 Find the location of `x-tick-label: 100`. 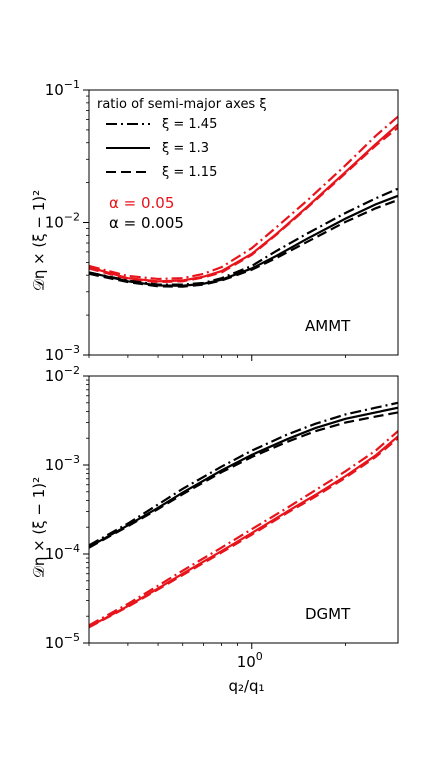

x-tick-label: 100 is located at coordinates (250, 660).